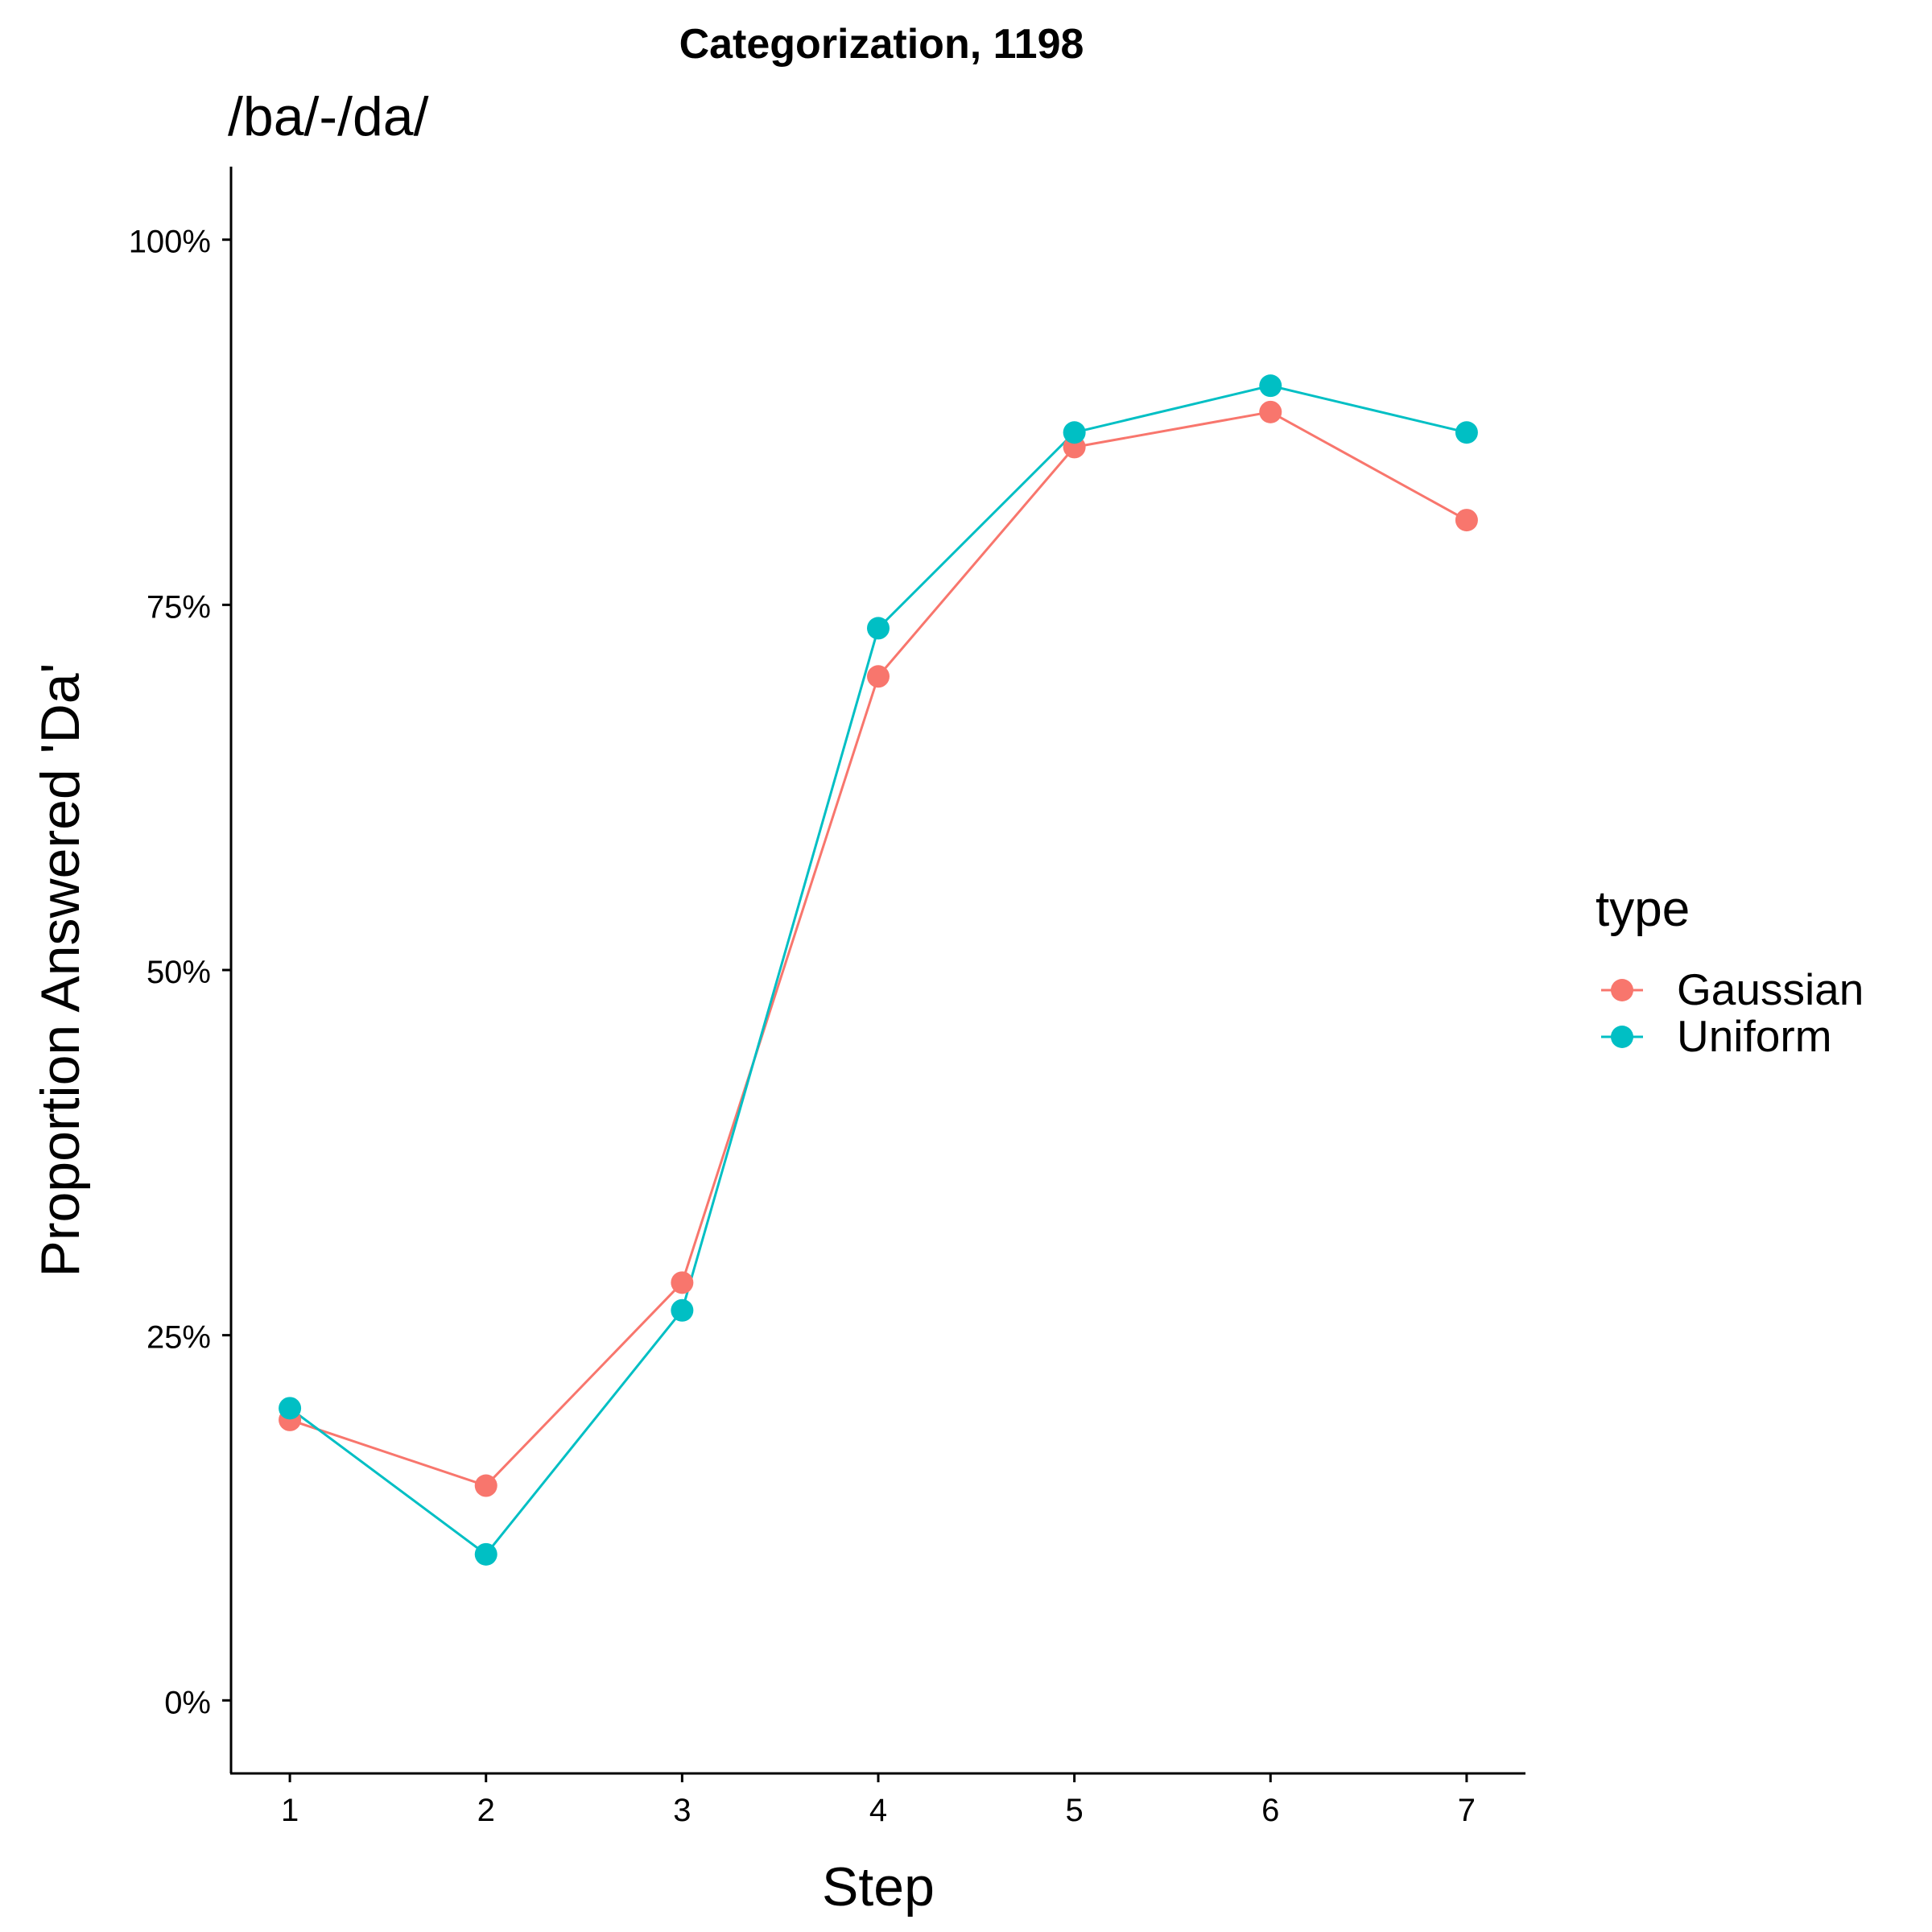  I want to click on x-tick-label: 2, so click(486, 1810).